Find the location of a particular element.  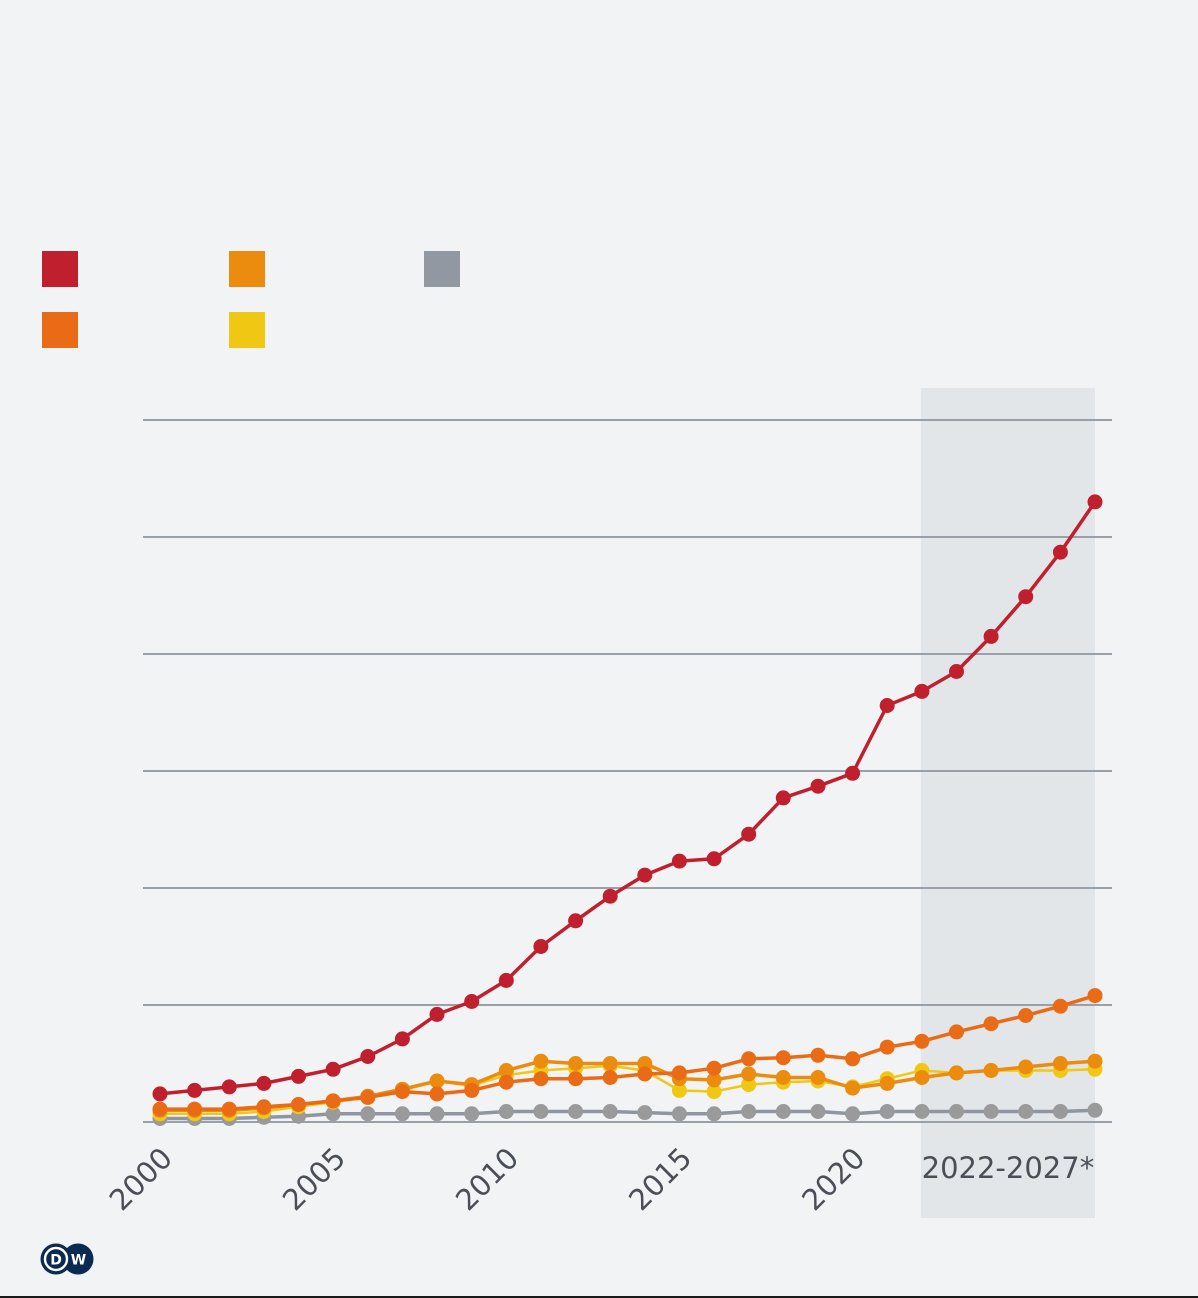

data-point-dark-orange-2019 is located at coordinates (818, 1055).